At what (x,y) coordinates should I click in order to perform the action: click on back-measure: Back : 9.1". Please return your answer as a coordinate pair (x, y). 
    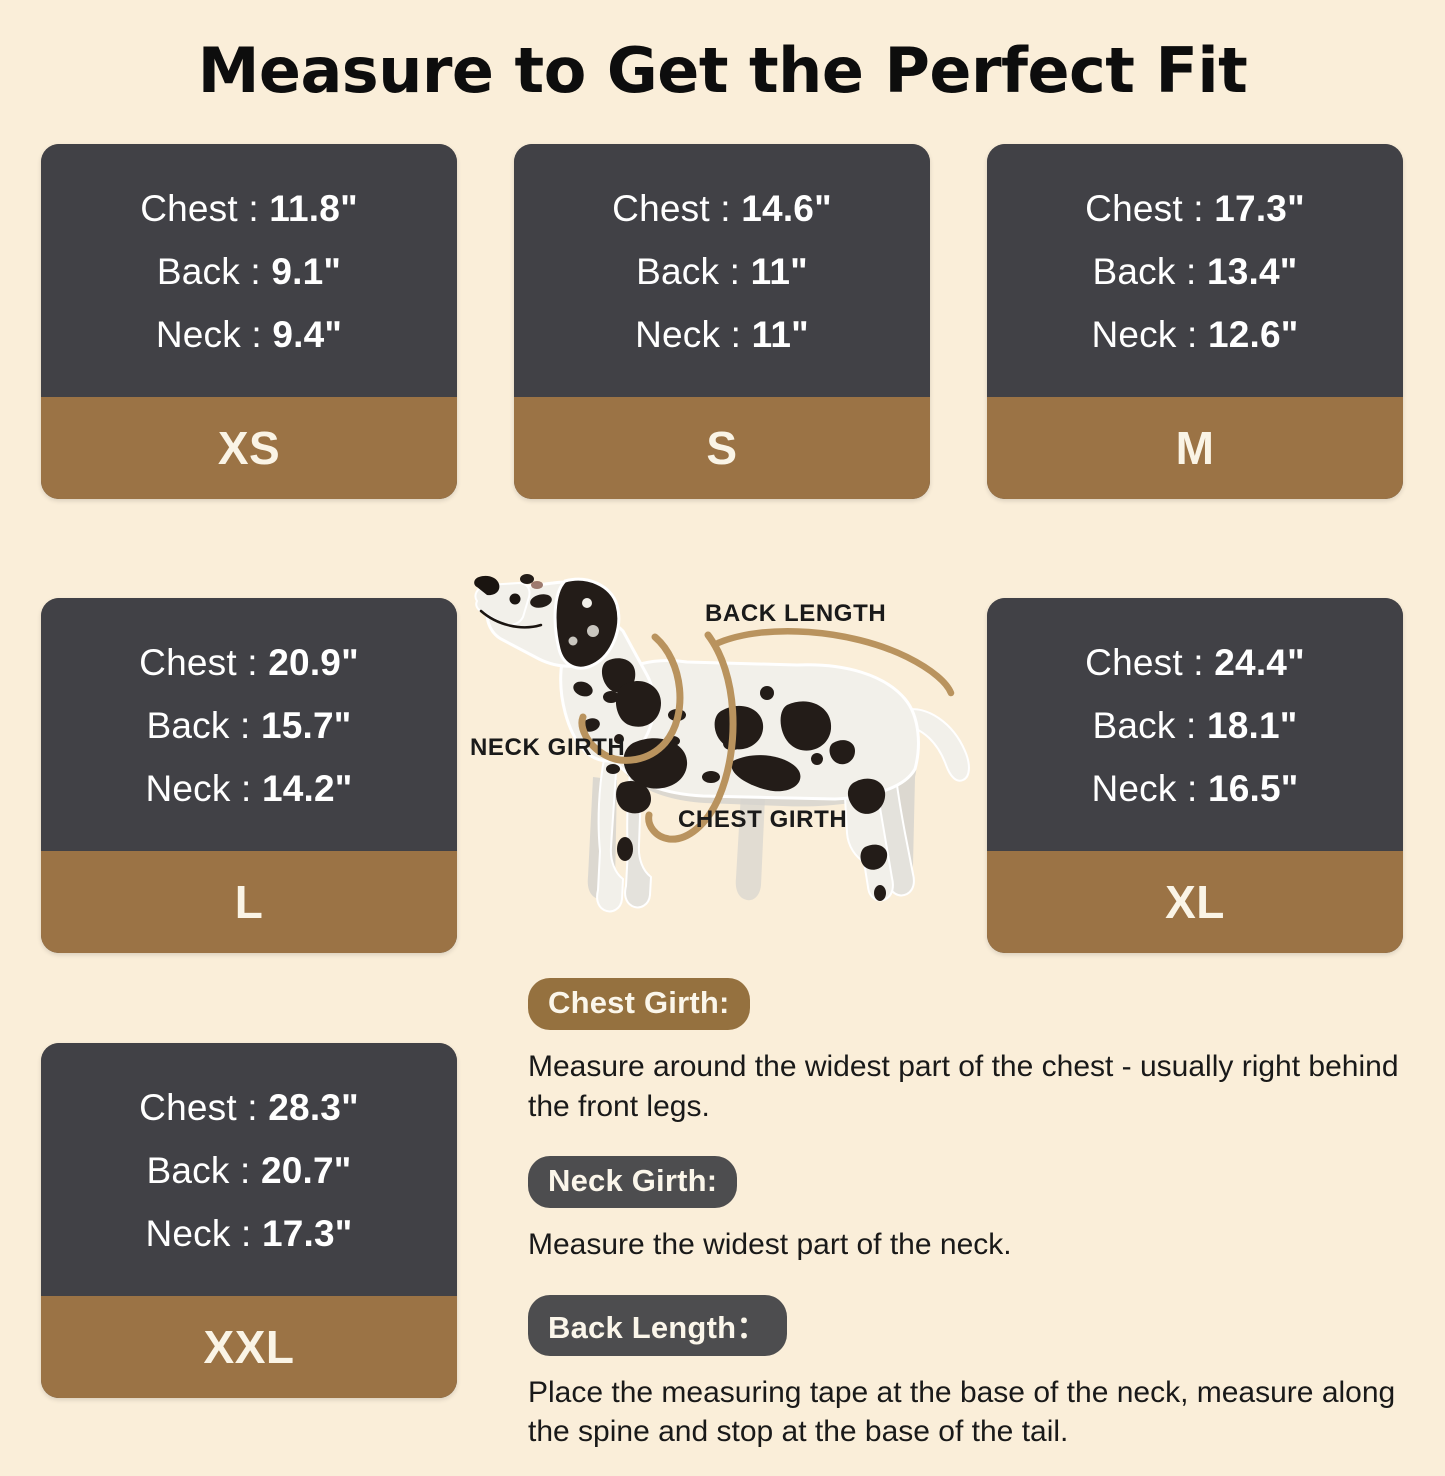
    Looking at the image, I should click on (249, 271).